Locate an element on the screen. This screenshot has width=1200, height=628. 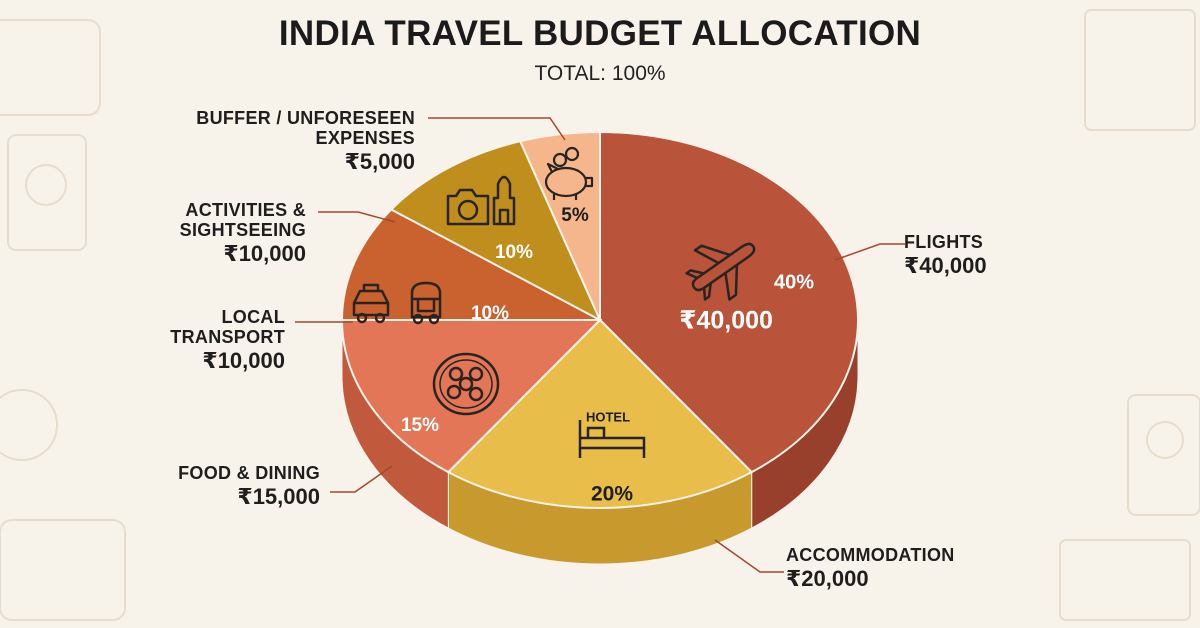
slice-percent-label: 15% is located at coordinates (420, 425).